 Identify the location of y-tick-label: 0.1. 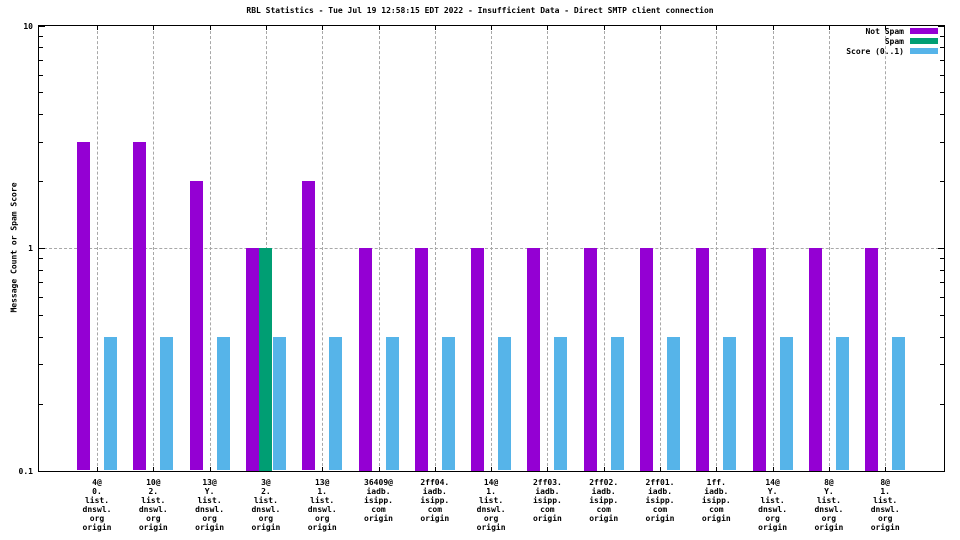
(25, 471).